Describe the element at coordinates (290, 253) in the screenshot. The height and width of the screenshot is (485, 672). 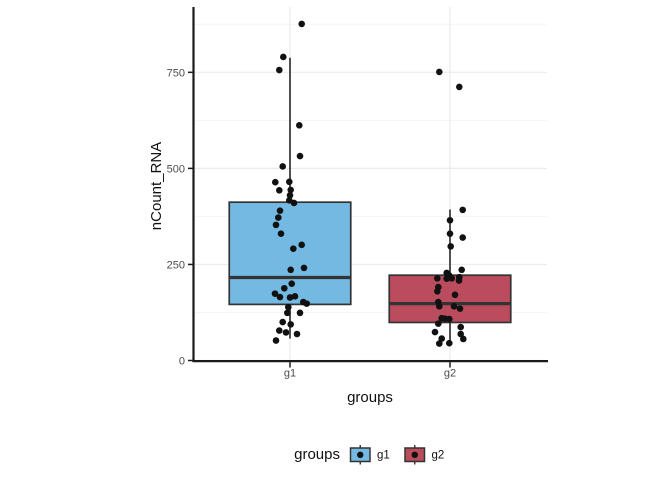
I see `box-g1` at that location.